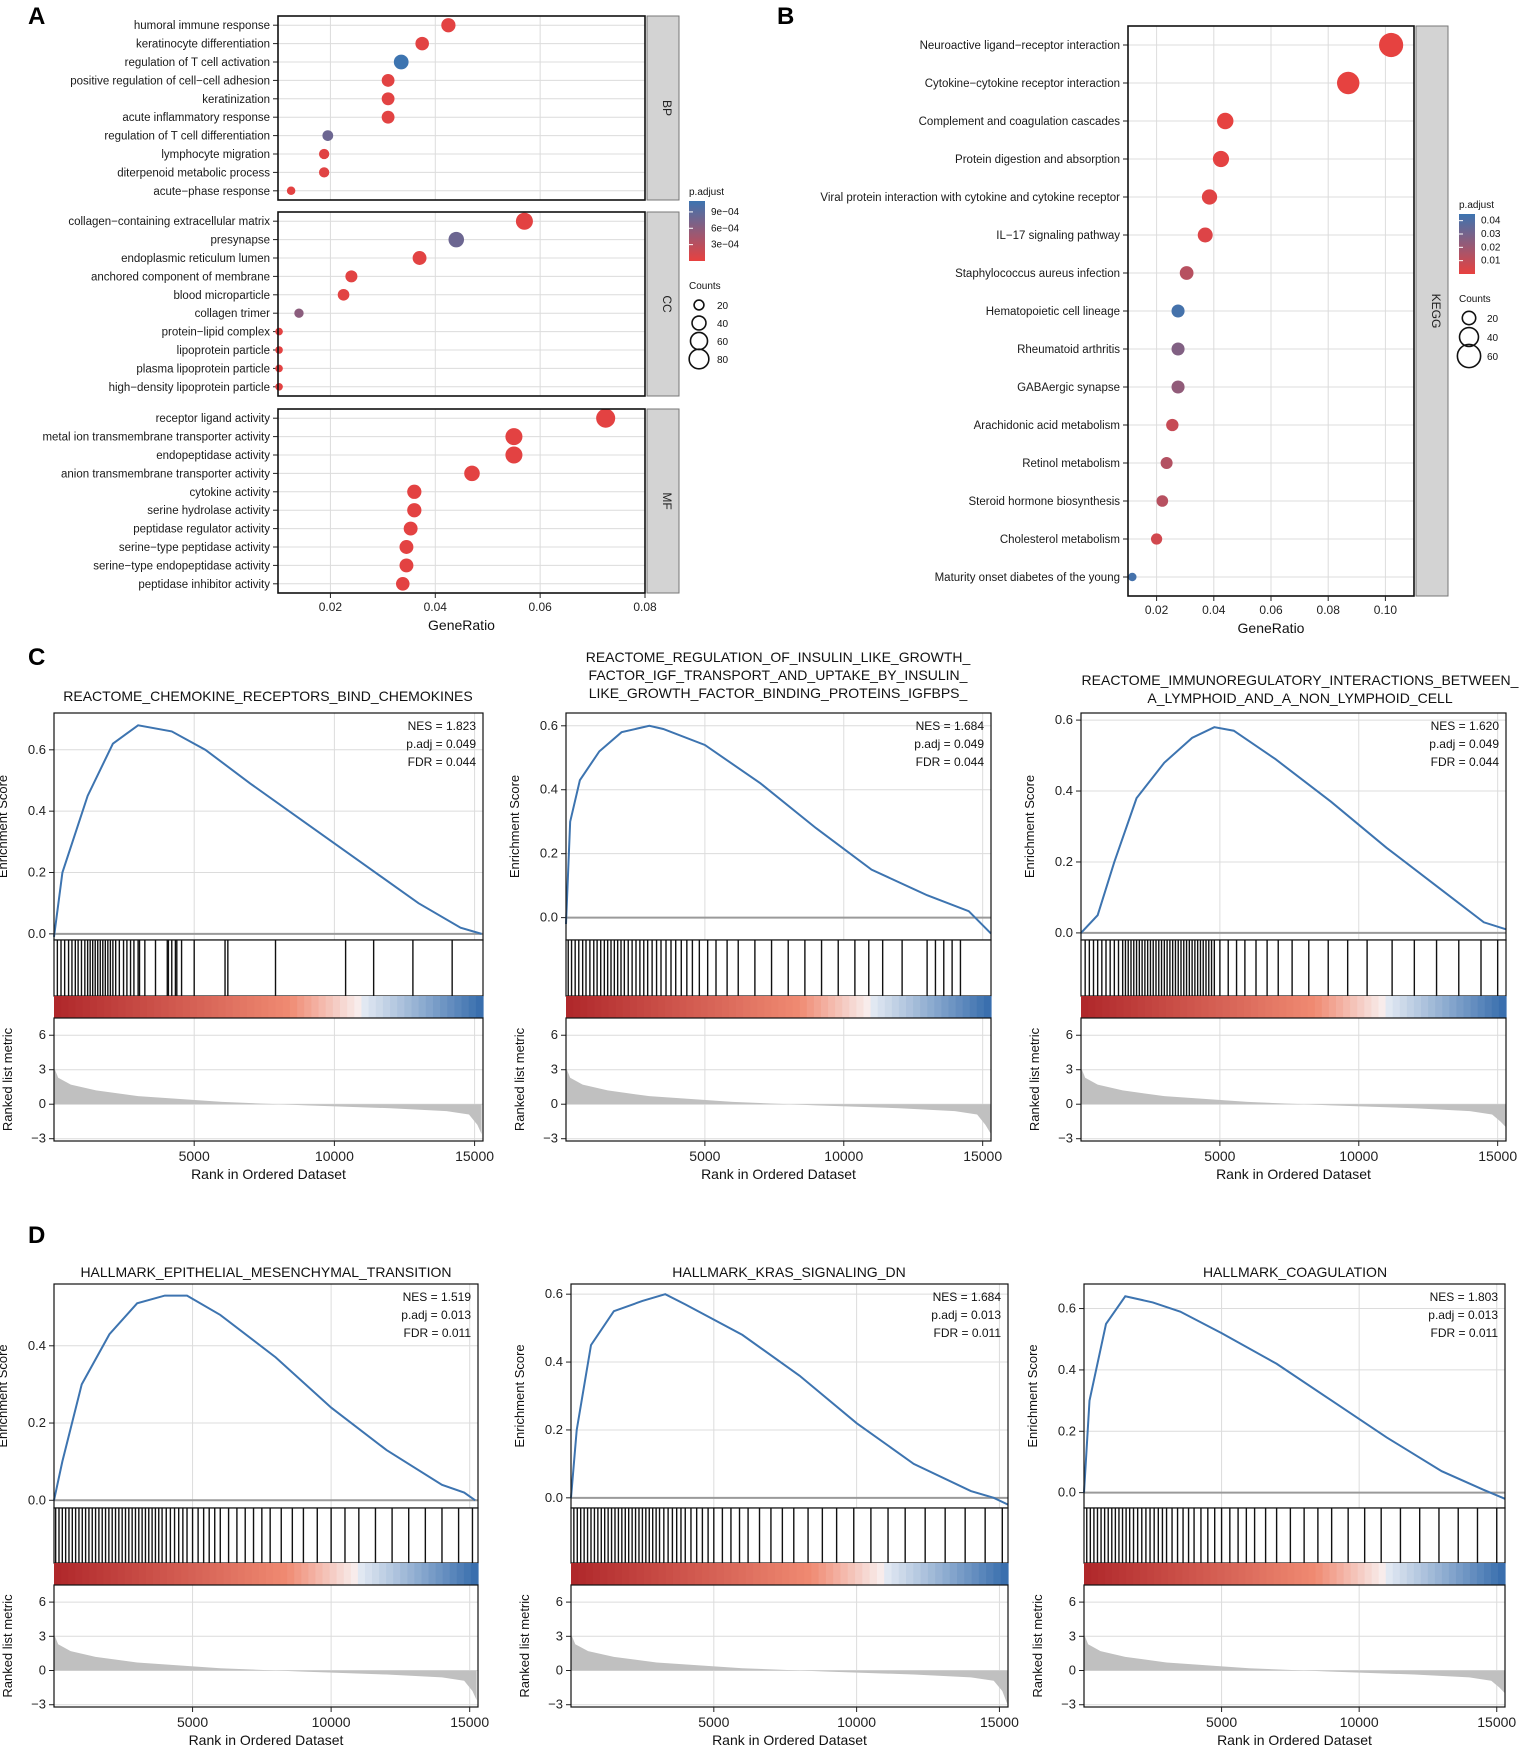 Image resolution: width=1535 pixels, height=1751 pixels. What do you see at coordinates (192, 1722) in the screenshot?
I see `x-tick-label: 5000` at bounding box center [192, 1722].